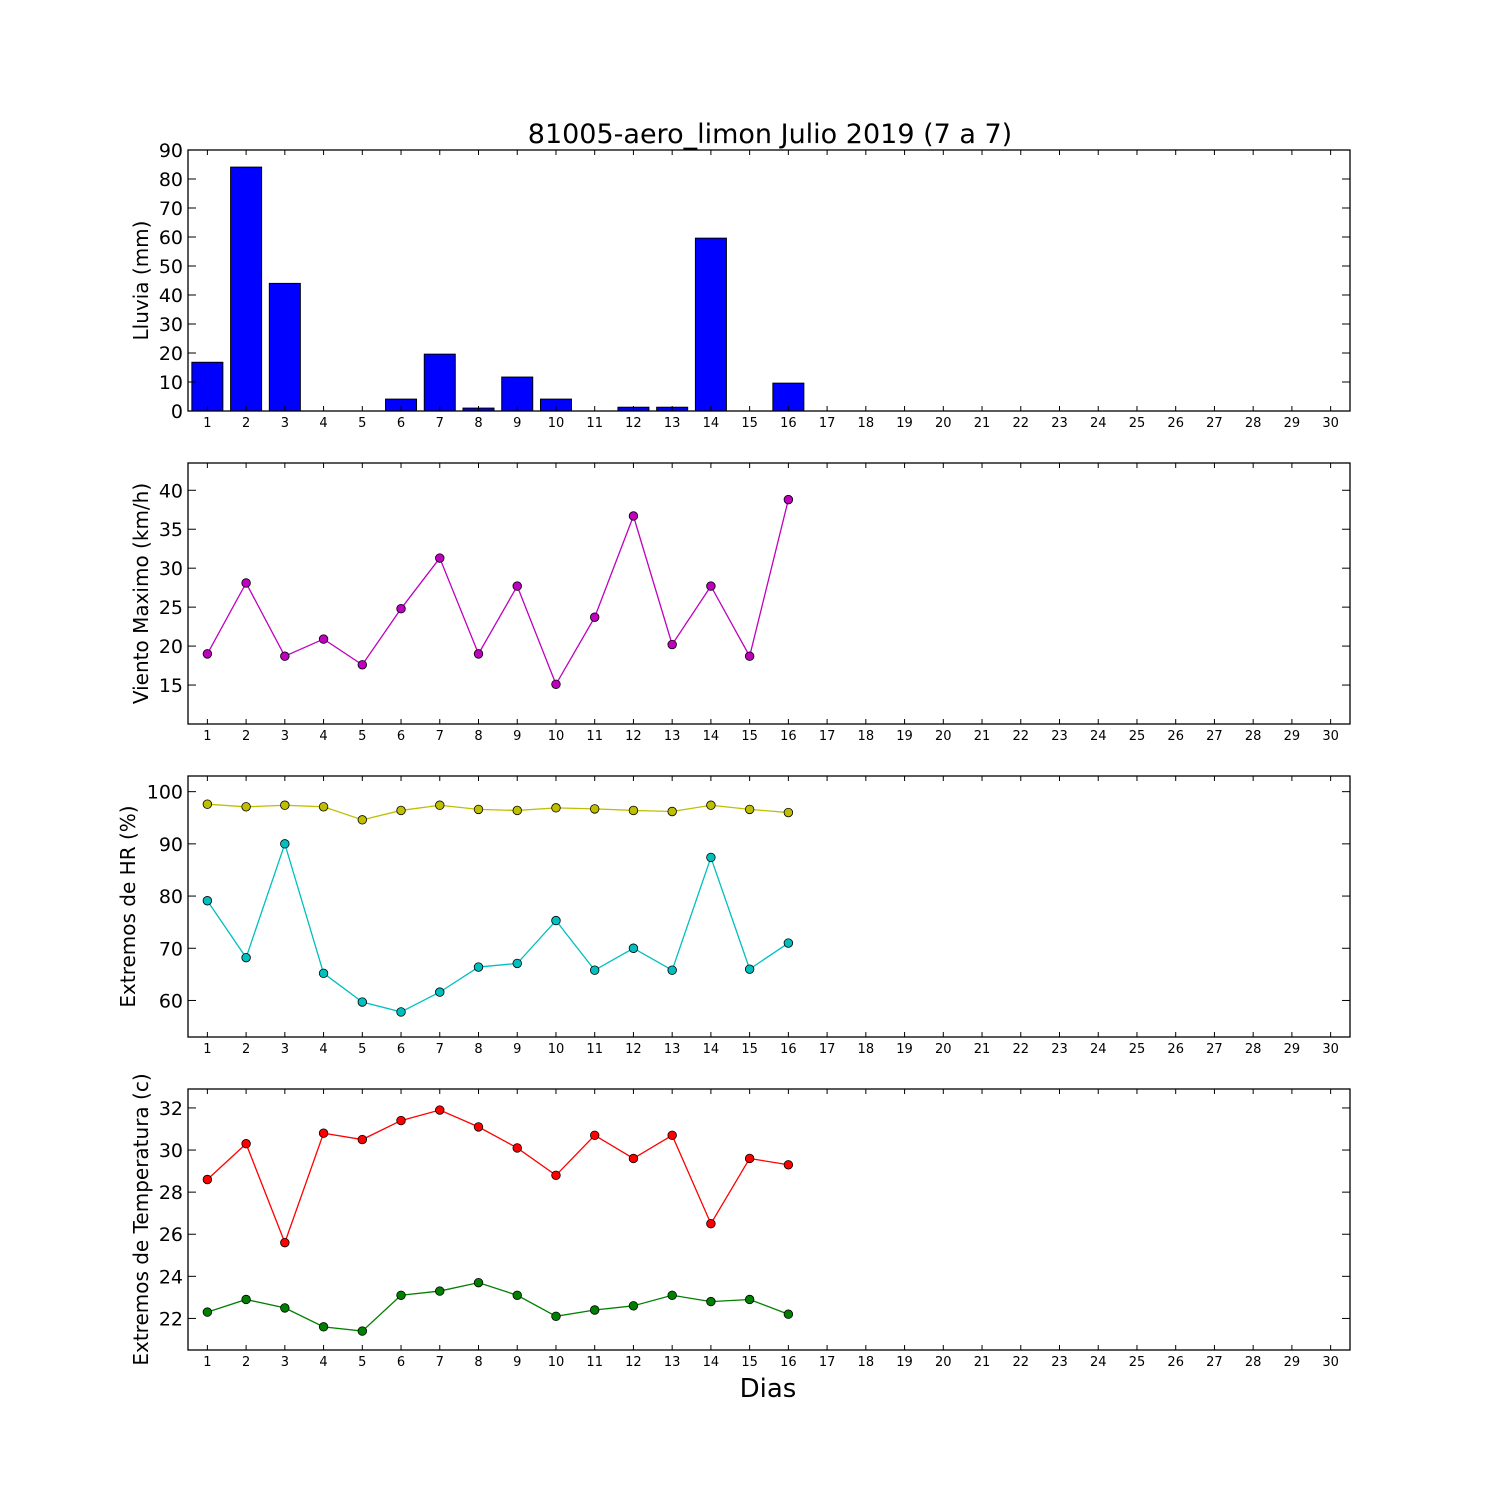 The height and width of the screenshot is (1500, 1500). Describe the element at coordinates (171, 383) in the screenshot. I see `y-tick-label: 10` at that location.